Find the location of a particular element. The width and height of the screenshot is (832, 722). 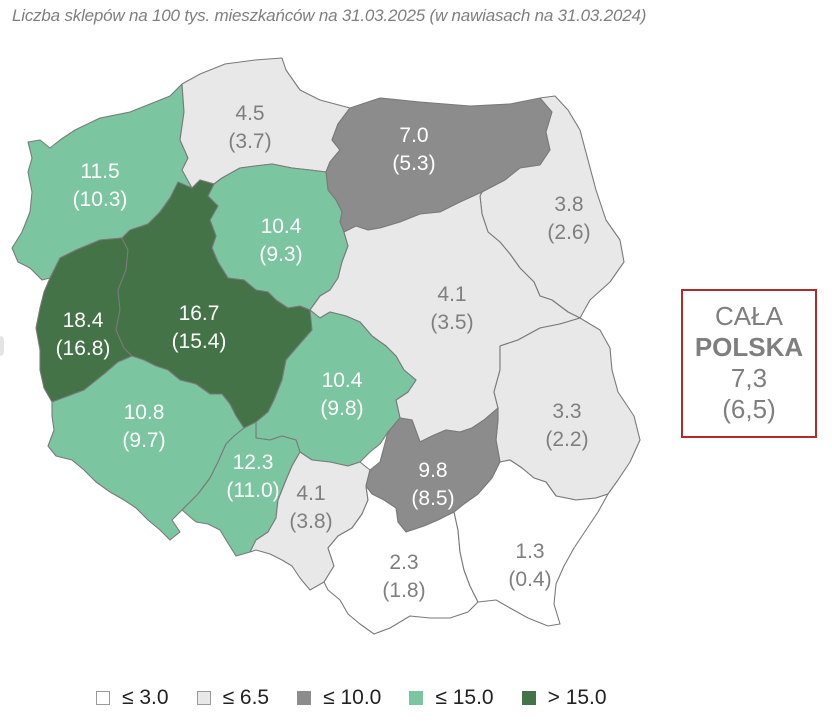

legend-item-le-6-5: ≤ 6.5 is located at coordinates (233, 698).